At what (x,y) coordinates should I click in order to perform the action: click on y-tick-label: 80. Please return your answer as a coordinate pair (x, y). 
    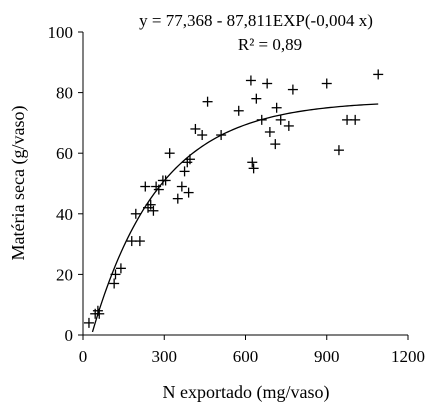
    Looking at the image, I should click on (64, 93).